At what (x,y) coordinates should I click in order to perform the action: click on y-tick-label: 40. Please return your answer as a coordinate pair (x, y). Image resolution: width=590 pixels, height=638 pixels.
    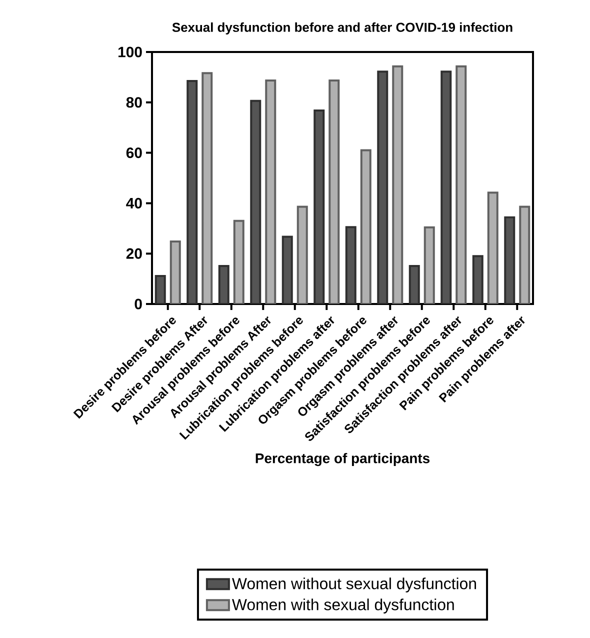
    Looking at the image, I should click on (134, 203).